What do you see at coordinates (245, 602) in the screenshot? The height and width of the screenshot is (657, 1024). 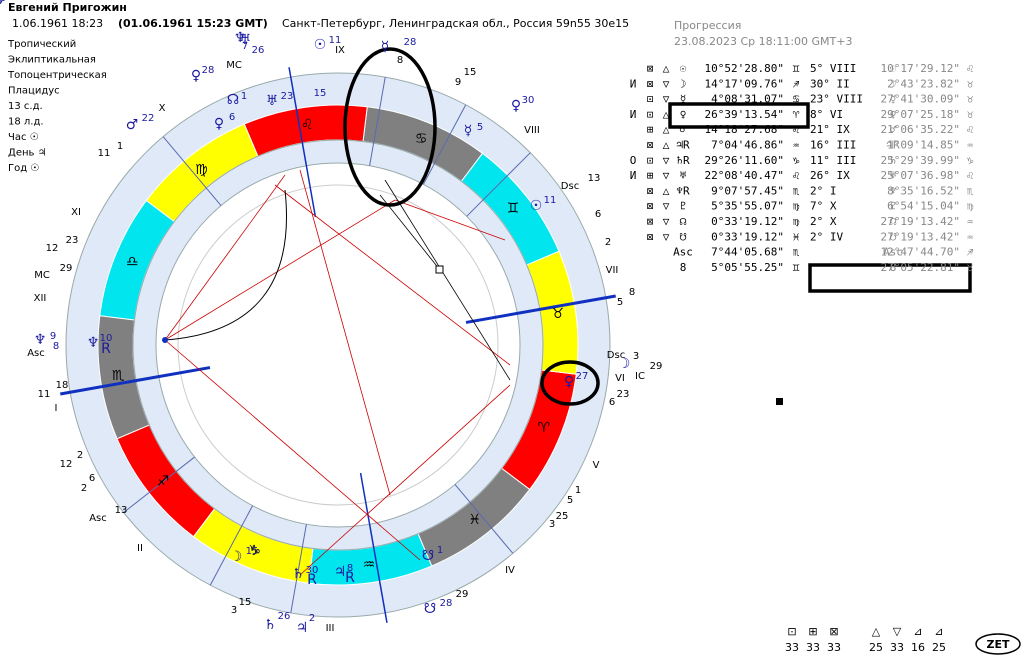 I see `cusp-label: 15` at bounding box center [245, 602].